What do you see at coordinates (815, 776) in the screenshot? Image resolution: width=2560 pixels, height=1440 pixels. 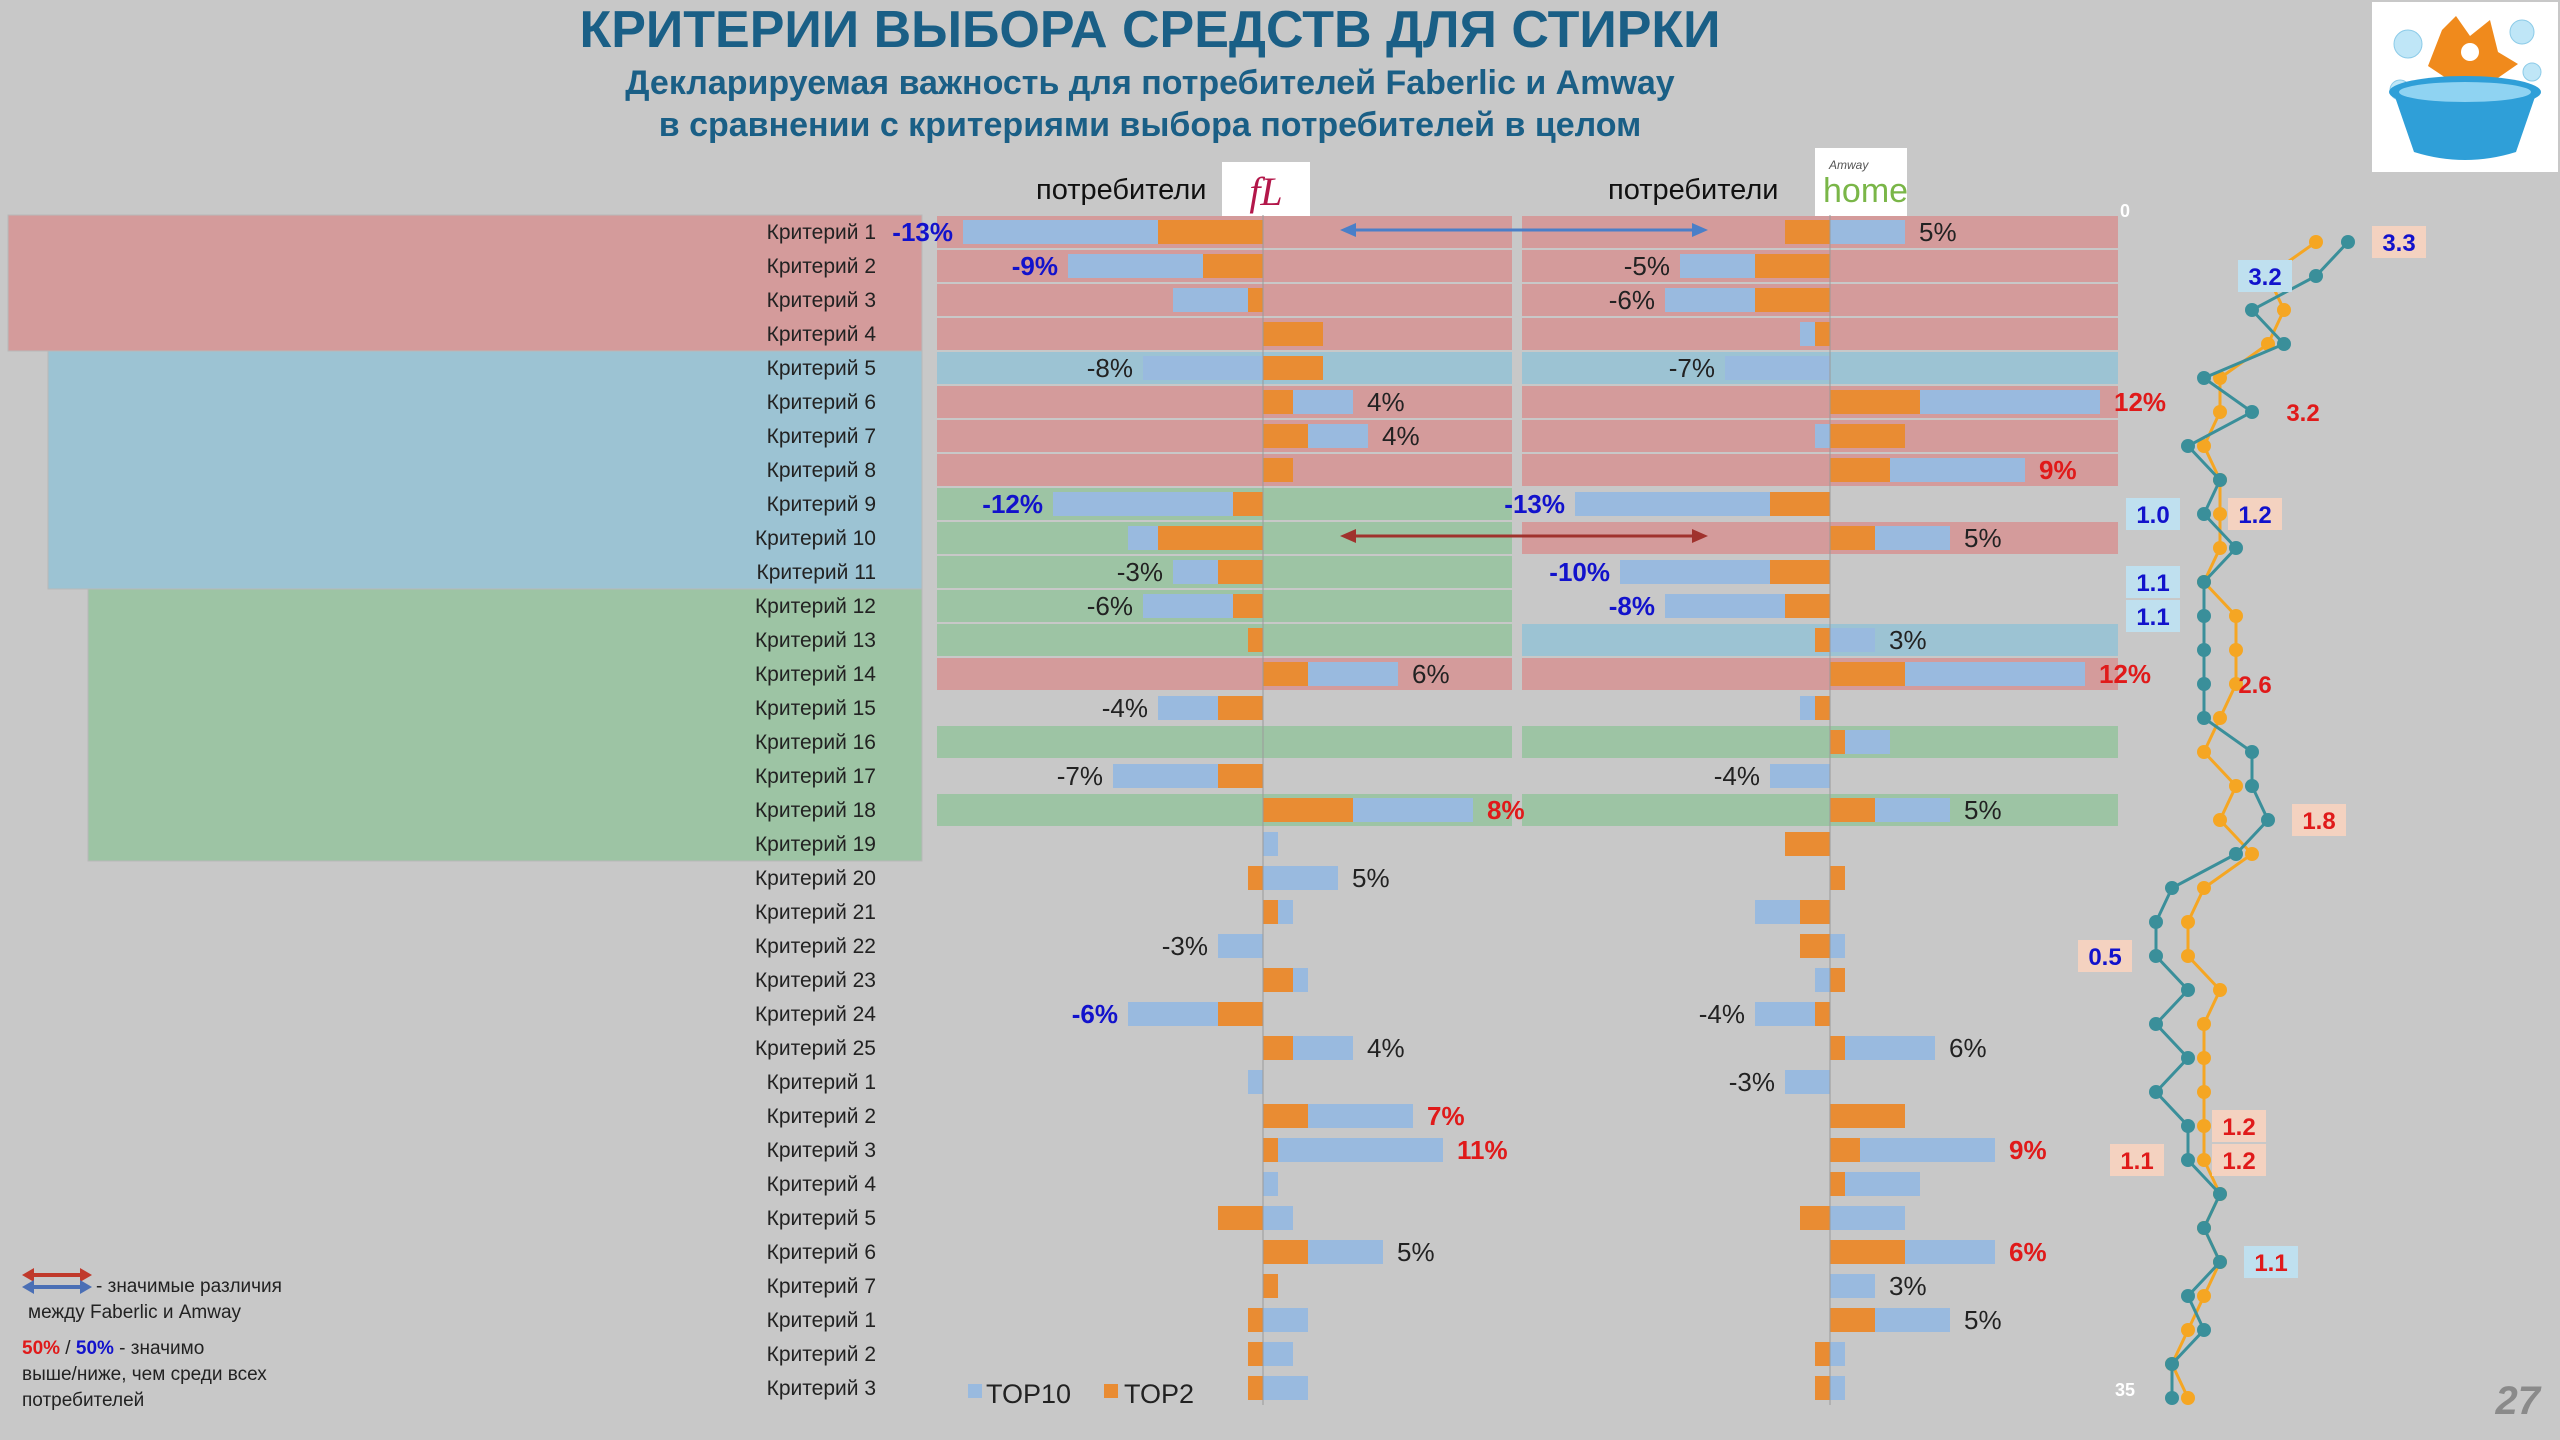 I see `category-label: Критерий 17` at bounding box center [815, 776].